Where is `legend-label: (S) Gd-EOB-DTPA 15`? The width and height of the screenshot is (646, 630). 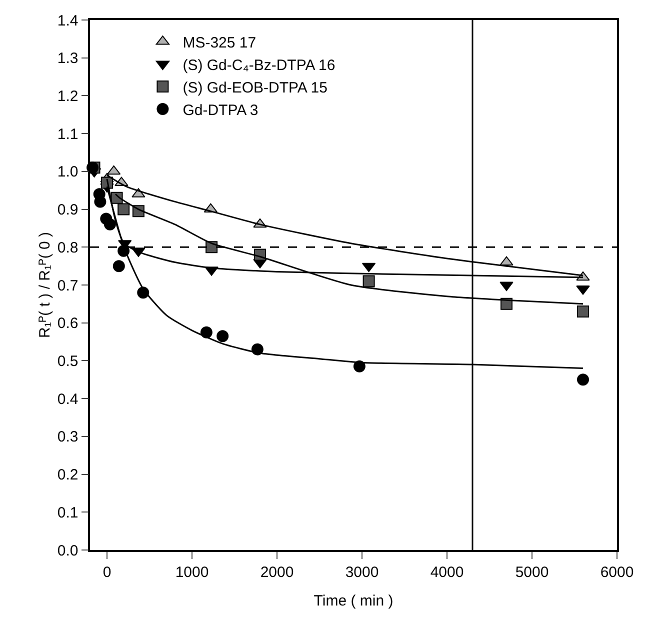 legend-label: (S) Gd-EOB-DTPA 15 is located at coordinates (255, 87).